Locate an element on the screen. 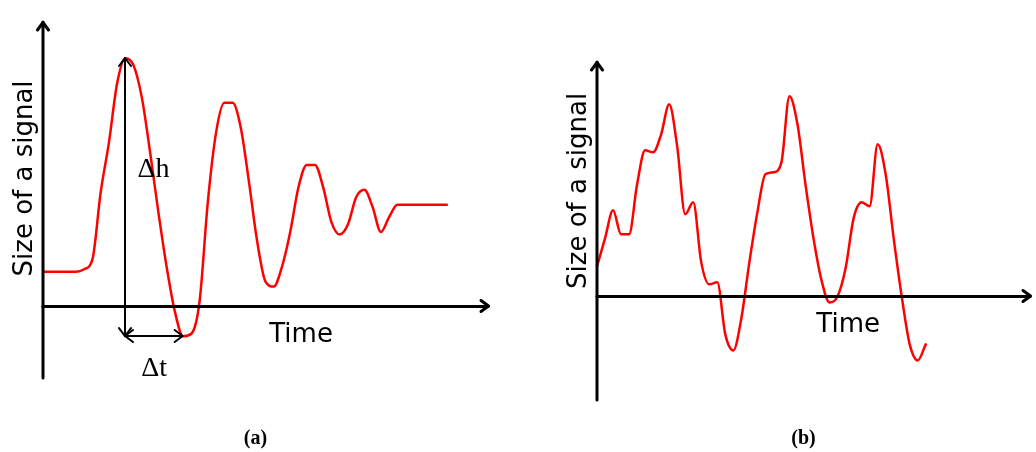 Image resolution: width=1036 pixels, height=452 pixels. text: (a) is located at coordinates (255, 437).